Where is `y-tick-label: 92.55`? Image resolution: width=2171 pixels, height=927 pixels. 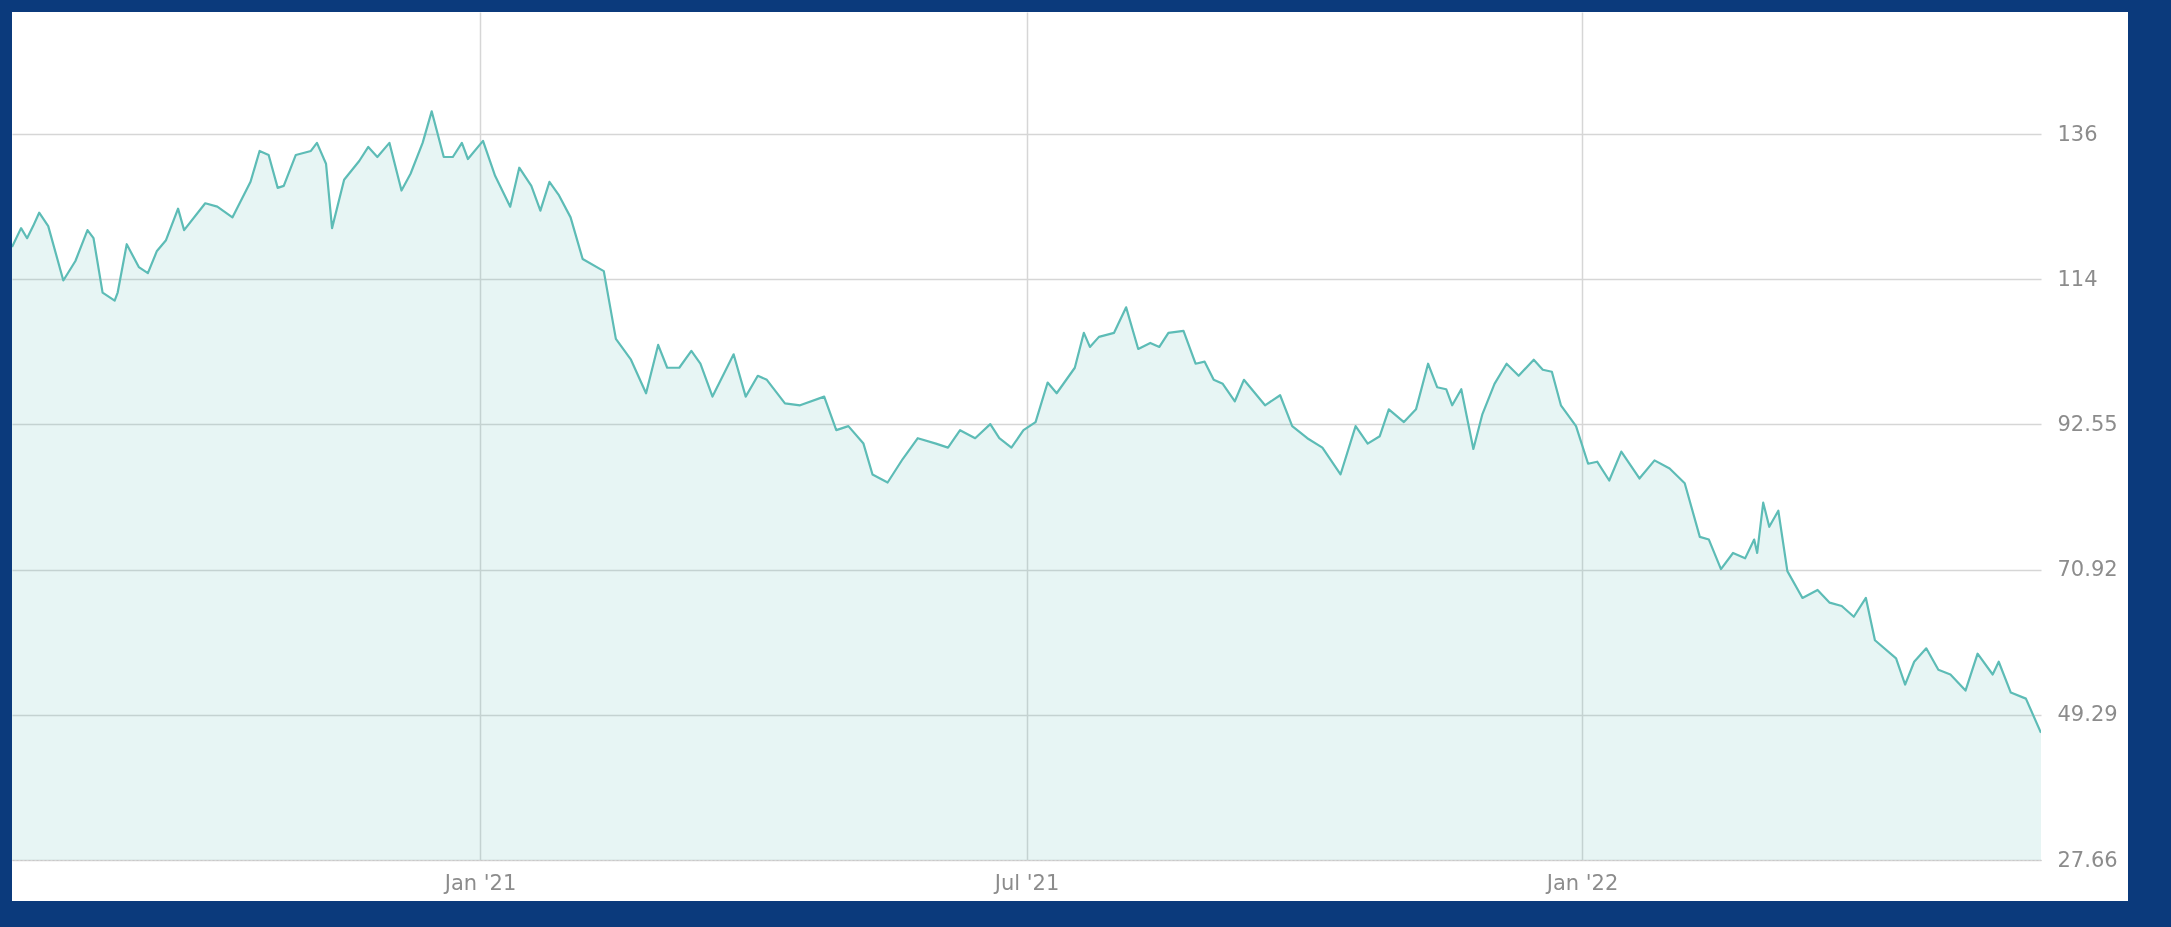
y-tick-label: 92.55 is located at coordinates (2087, 423).